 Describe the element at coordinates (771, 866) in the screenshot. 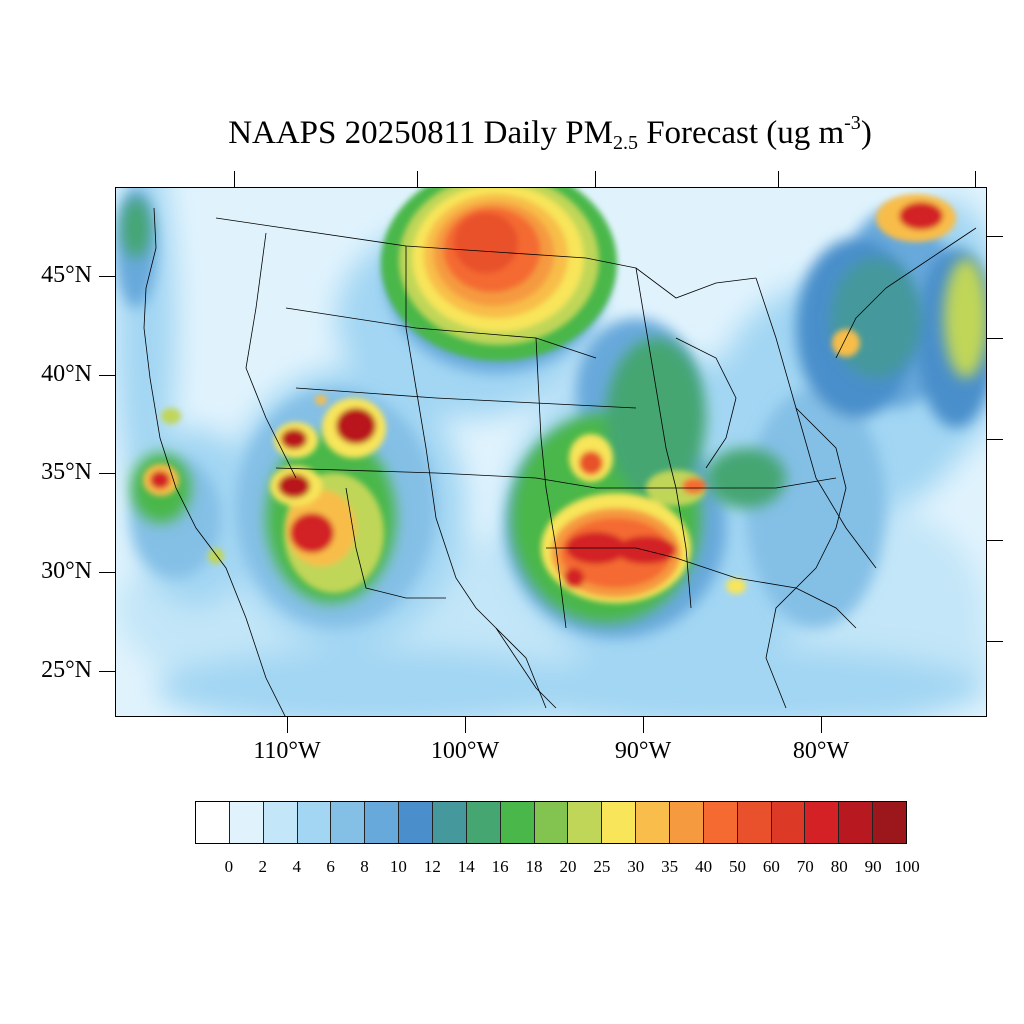

I see `colorbar-label: 60` at that location.